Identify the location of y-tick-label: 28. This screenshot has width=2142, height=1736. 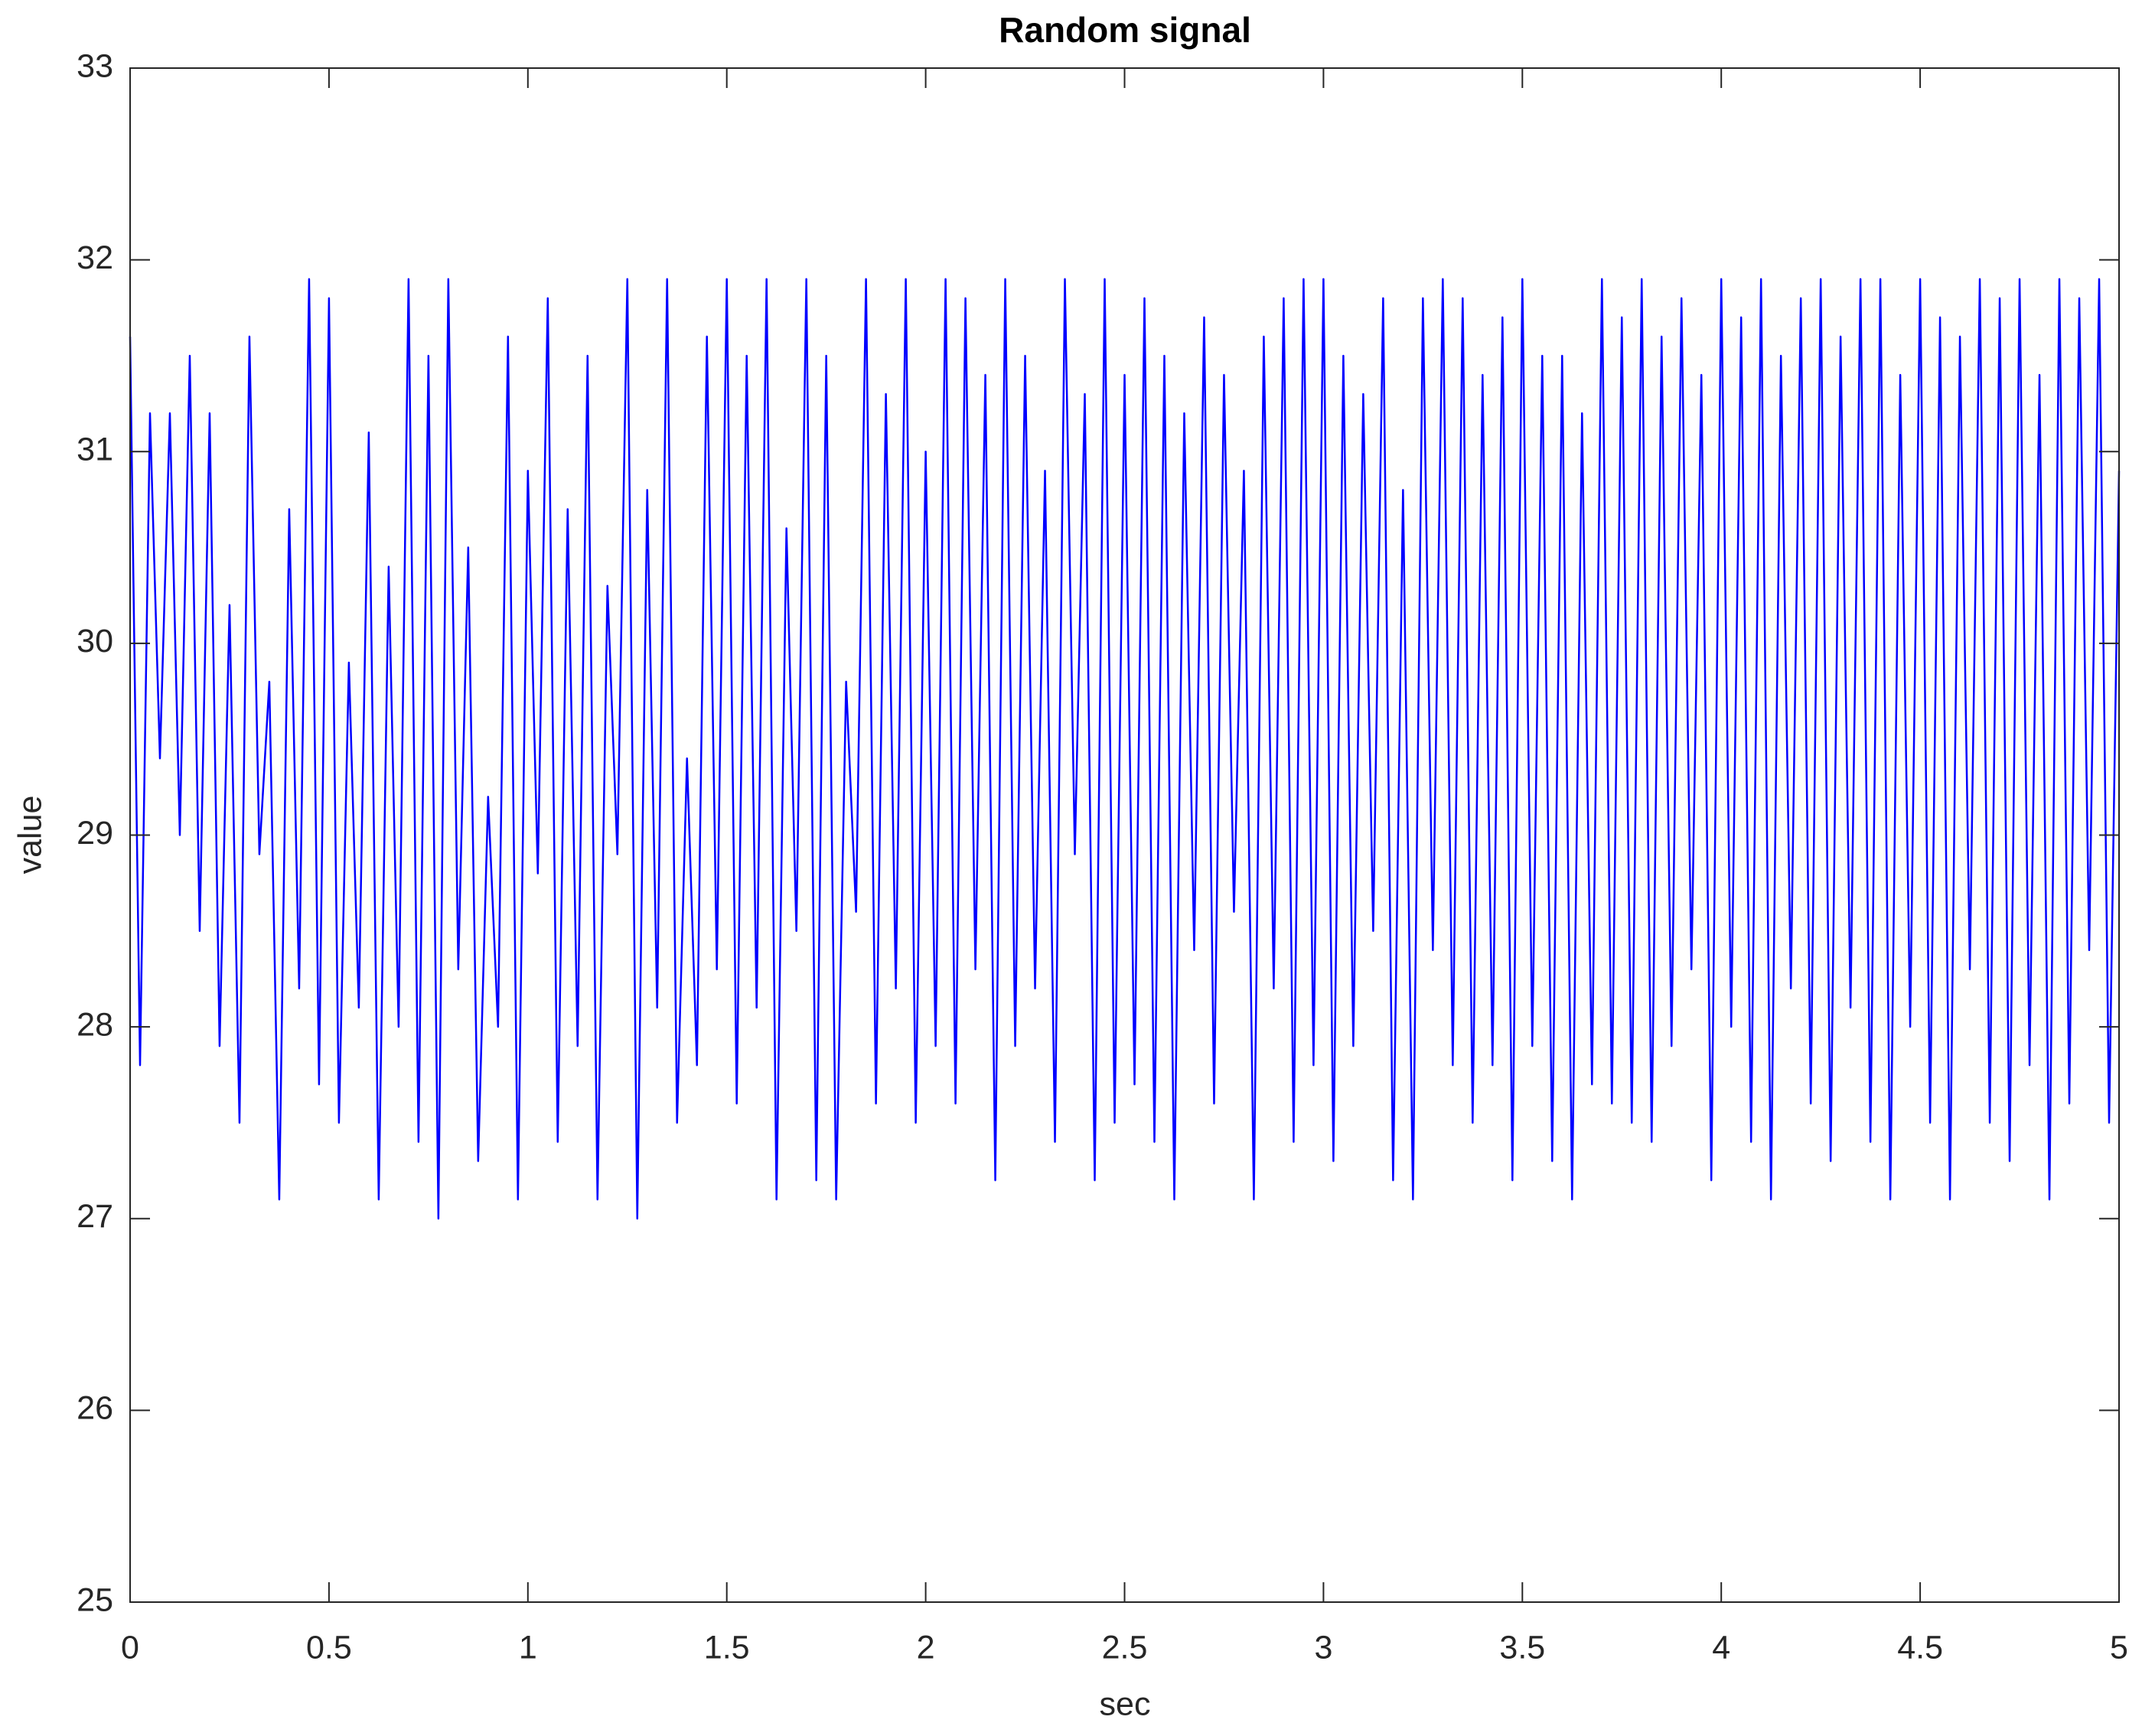
(95, 1024).